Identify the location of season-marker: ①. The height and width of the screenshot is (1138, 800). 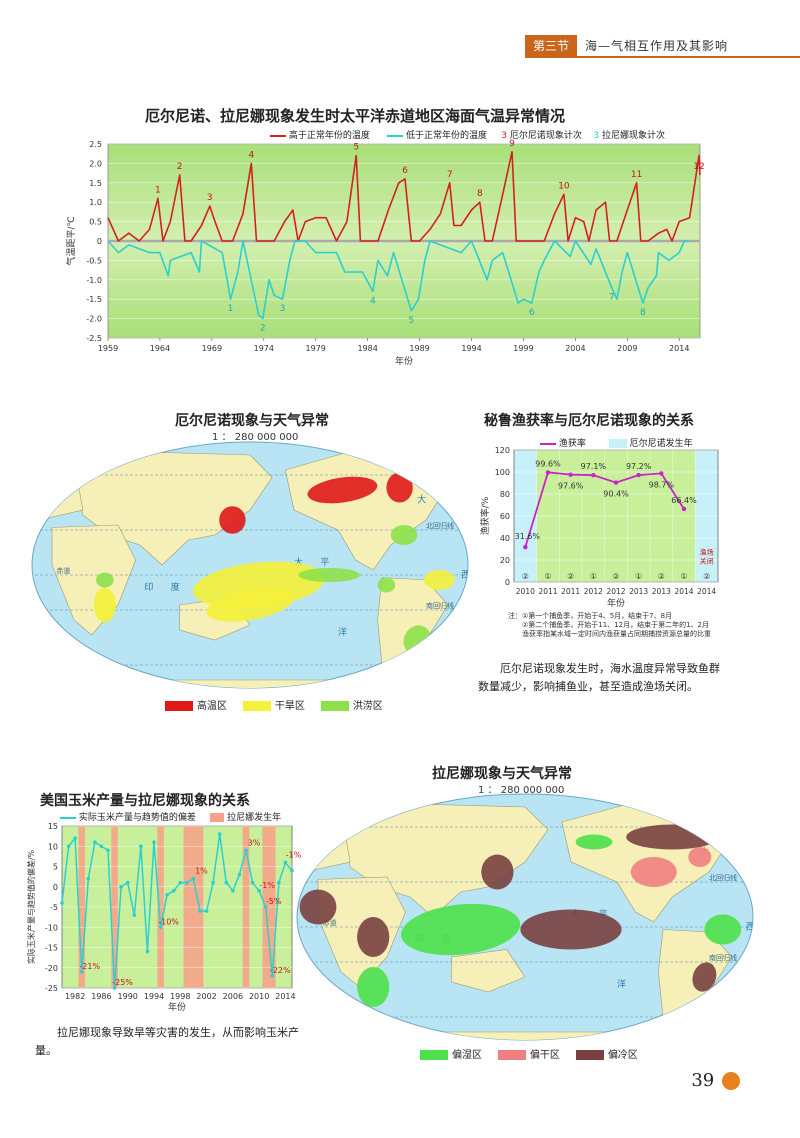
(638, 576).